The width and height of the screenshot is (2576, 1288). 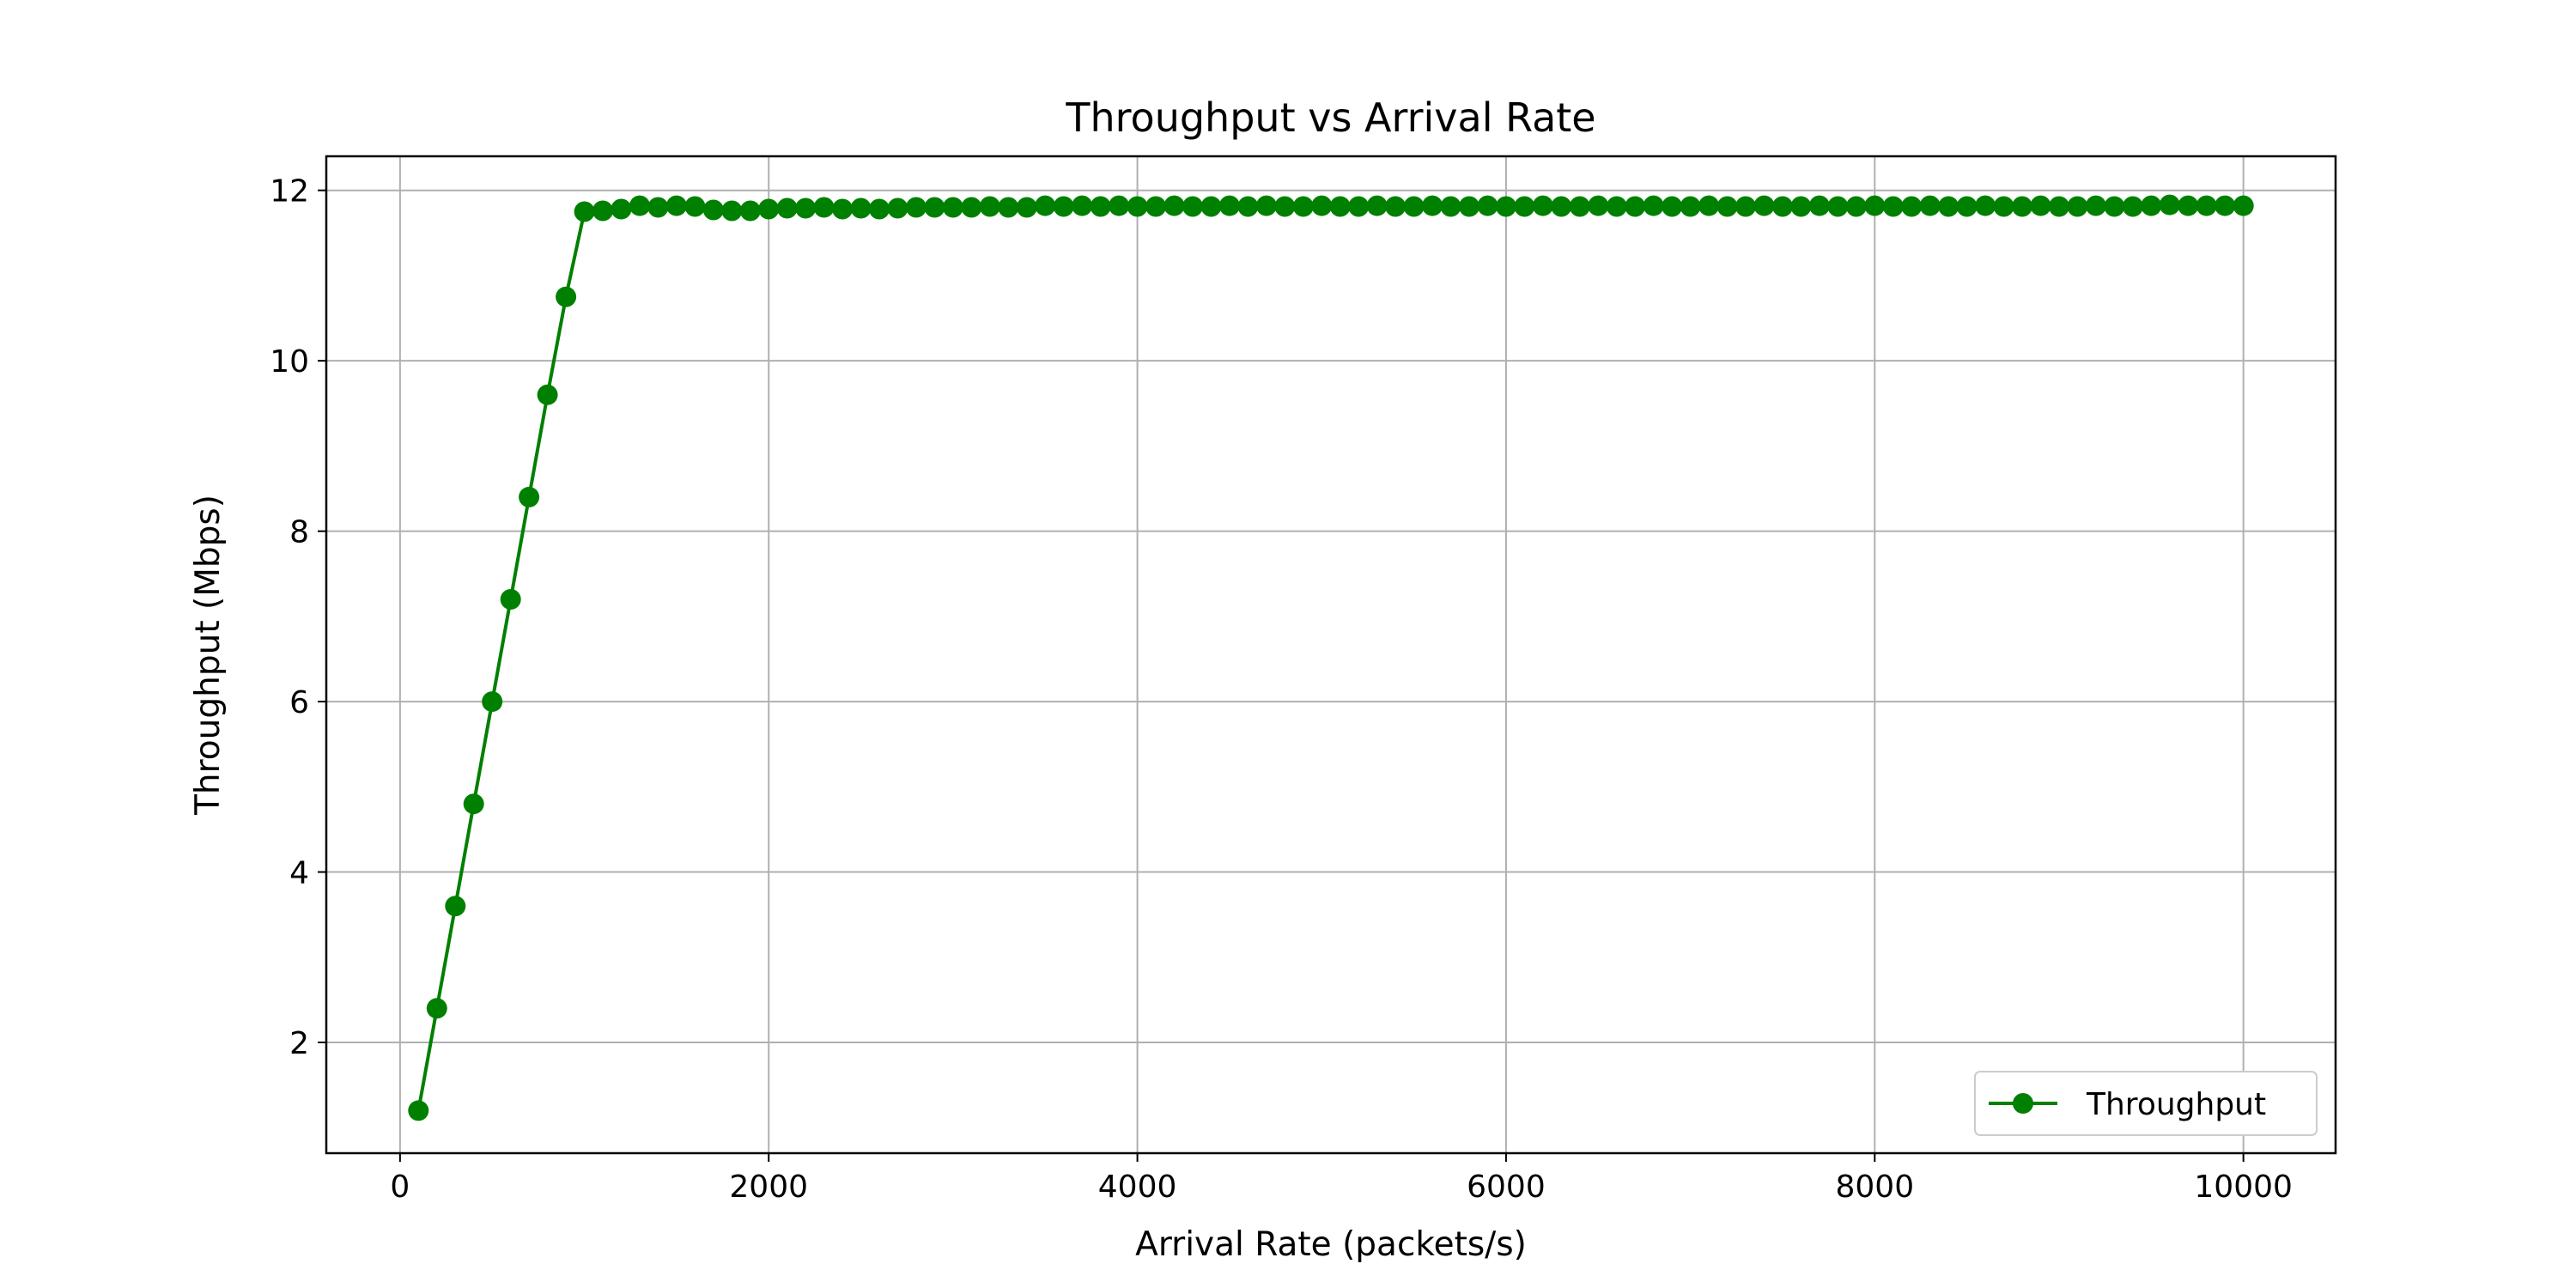 I want to click on x-tick-label: 0, so click(x=400, y=1188).